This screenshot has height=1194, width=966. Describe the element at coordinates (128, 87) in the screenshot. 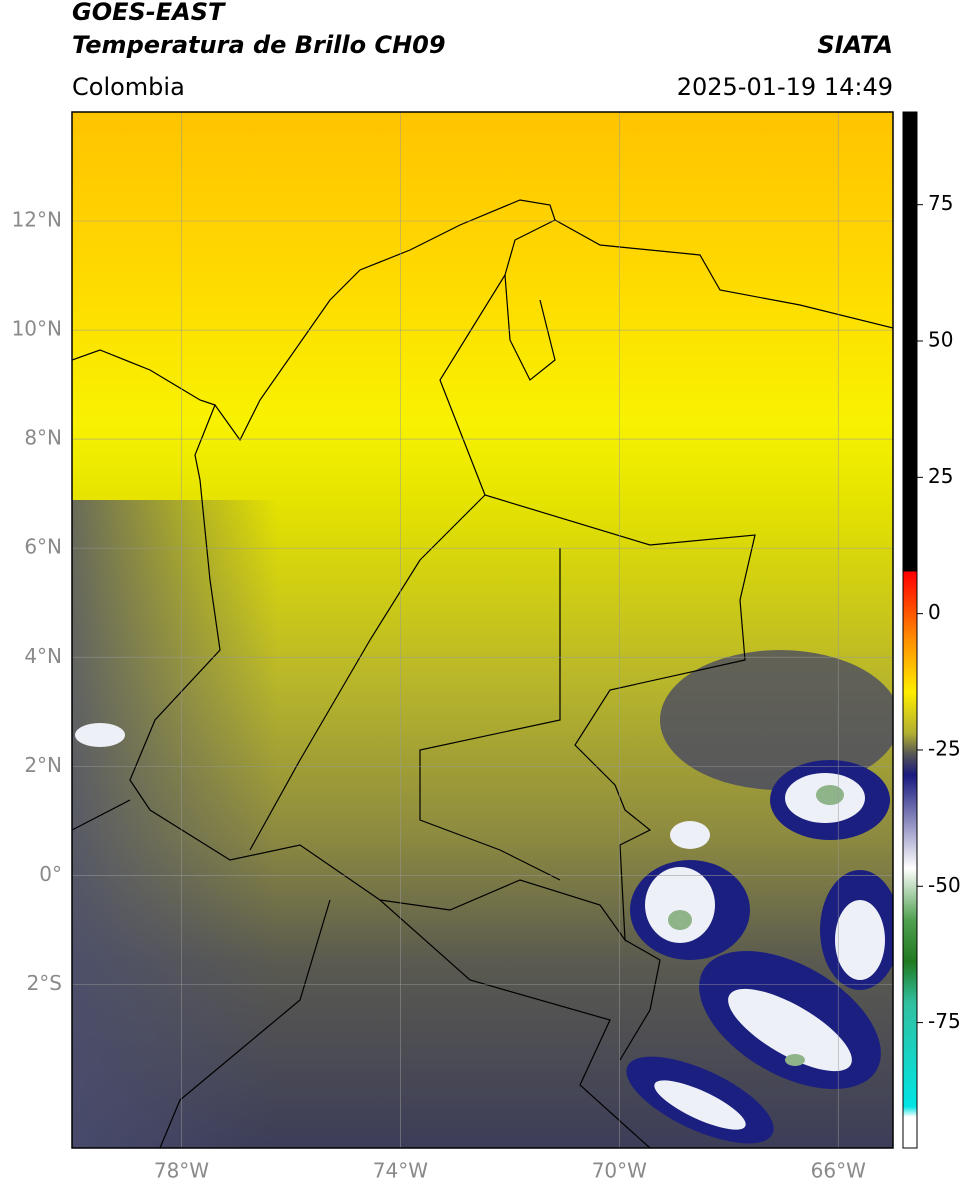

I see `region: Colombia` at that location.